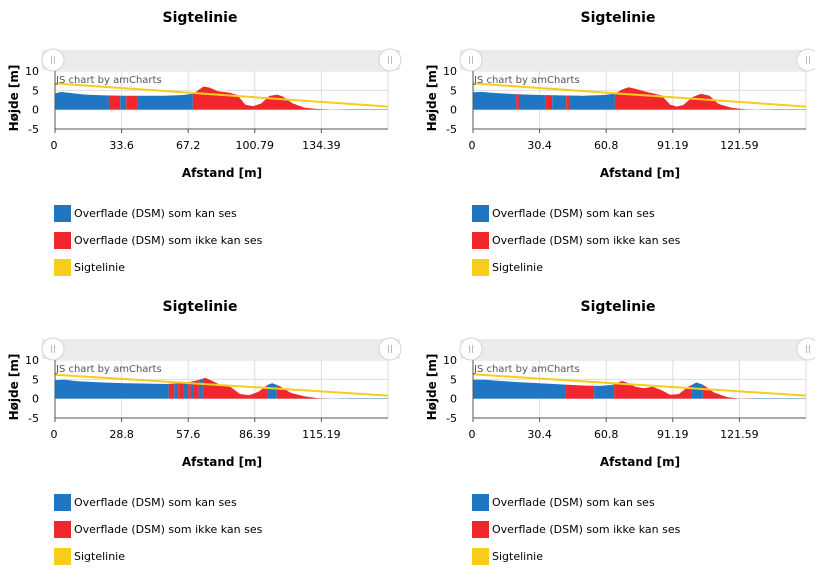 The height and width of the screenshot is (571, 815). I want to click on x-tick-label: 30.4, so click(539, 145).